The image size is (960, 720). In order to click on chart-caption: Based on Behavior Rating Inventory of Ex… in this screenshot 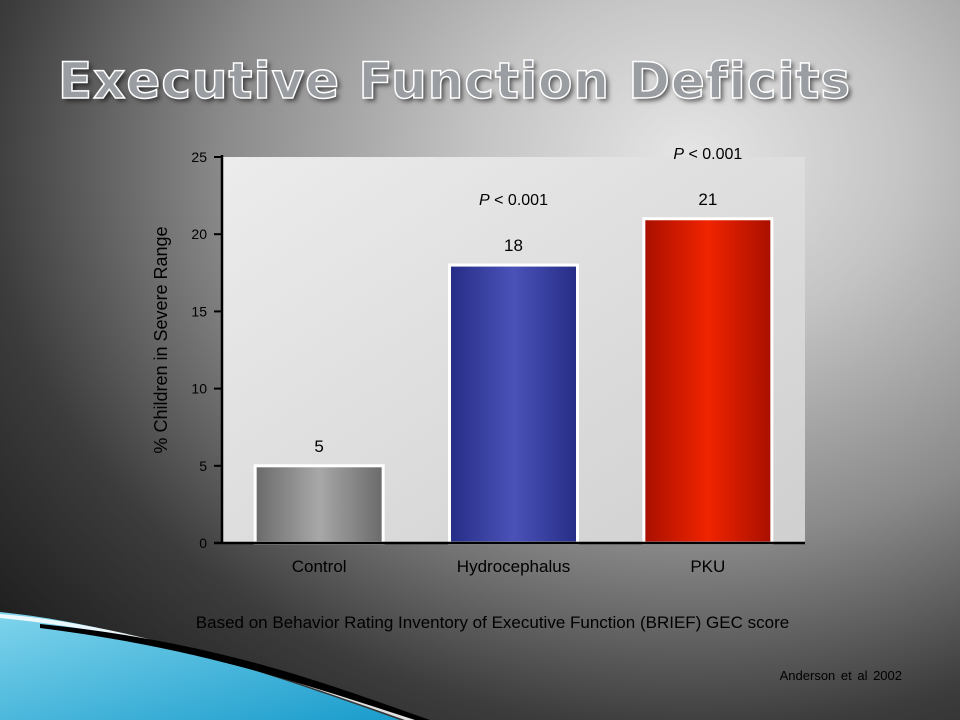, I will do `click(492, 622)`.